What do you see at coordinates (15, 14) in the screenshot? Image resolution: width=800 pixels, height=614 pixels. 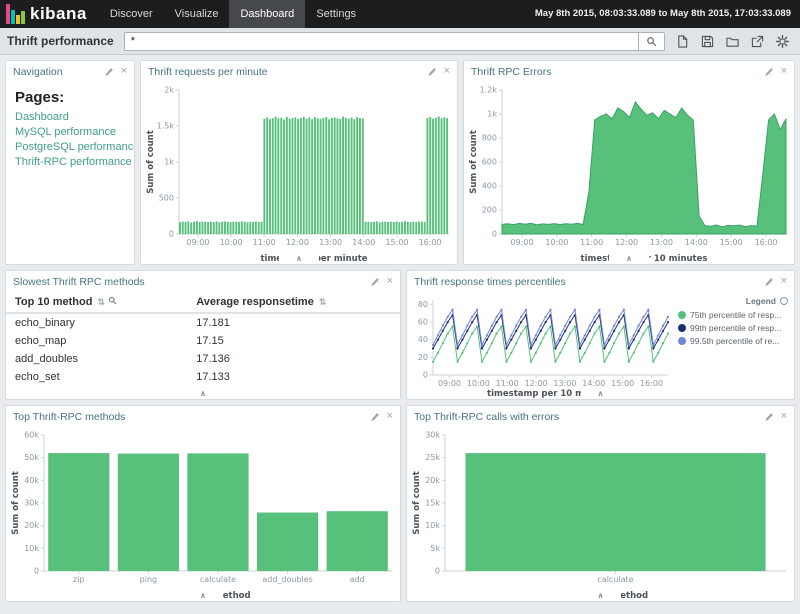 I see `kibana-logo-bars` at bounding box center [15, 14].